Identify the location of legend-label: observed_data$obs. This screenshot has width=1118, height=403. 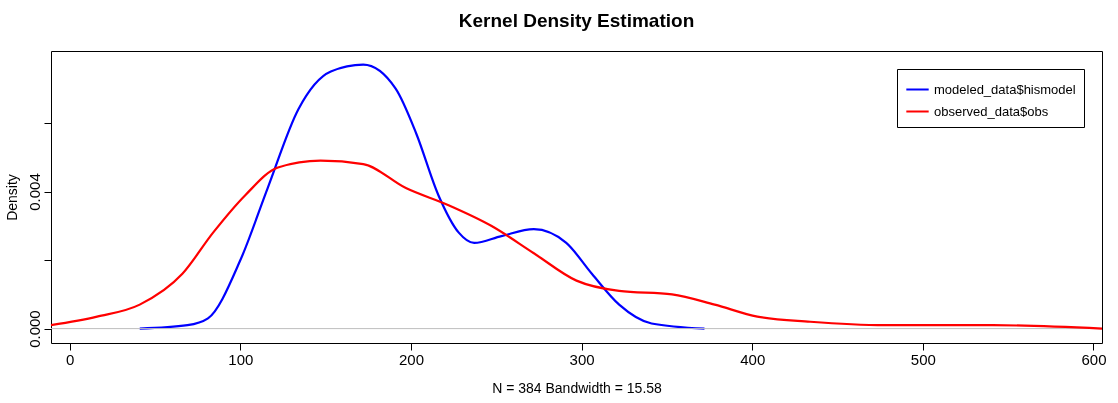
(991, 111).